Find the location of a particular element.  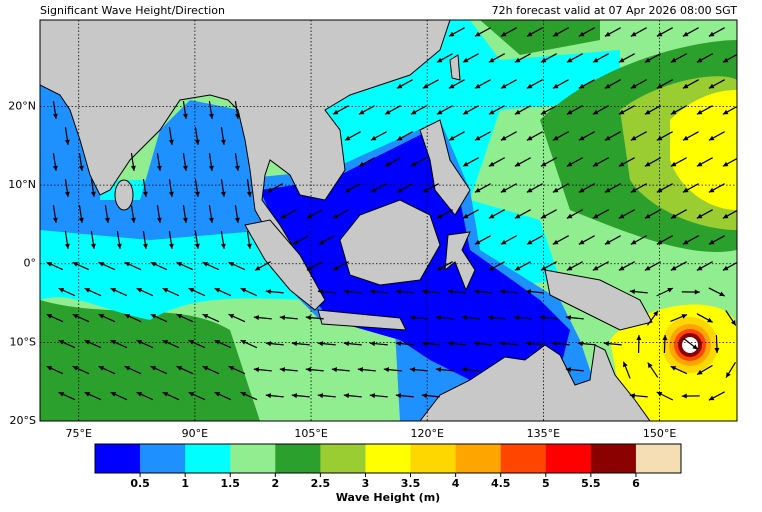

colorbar-tick-label: 3 is located at coordinates (366, 483).